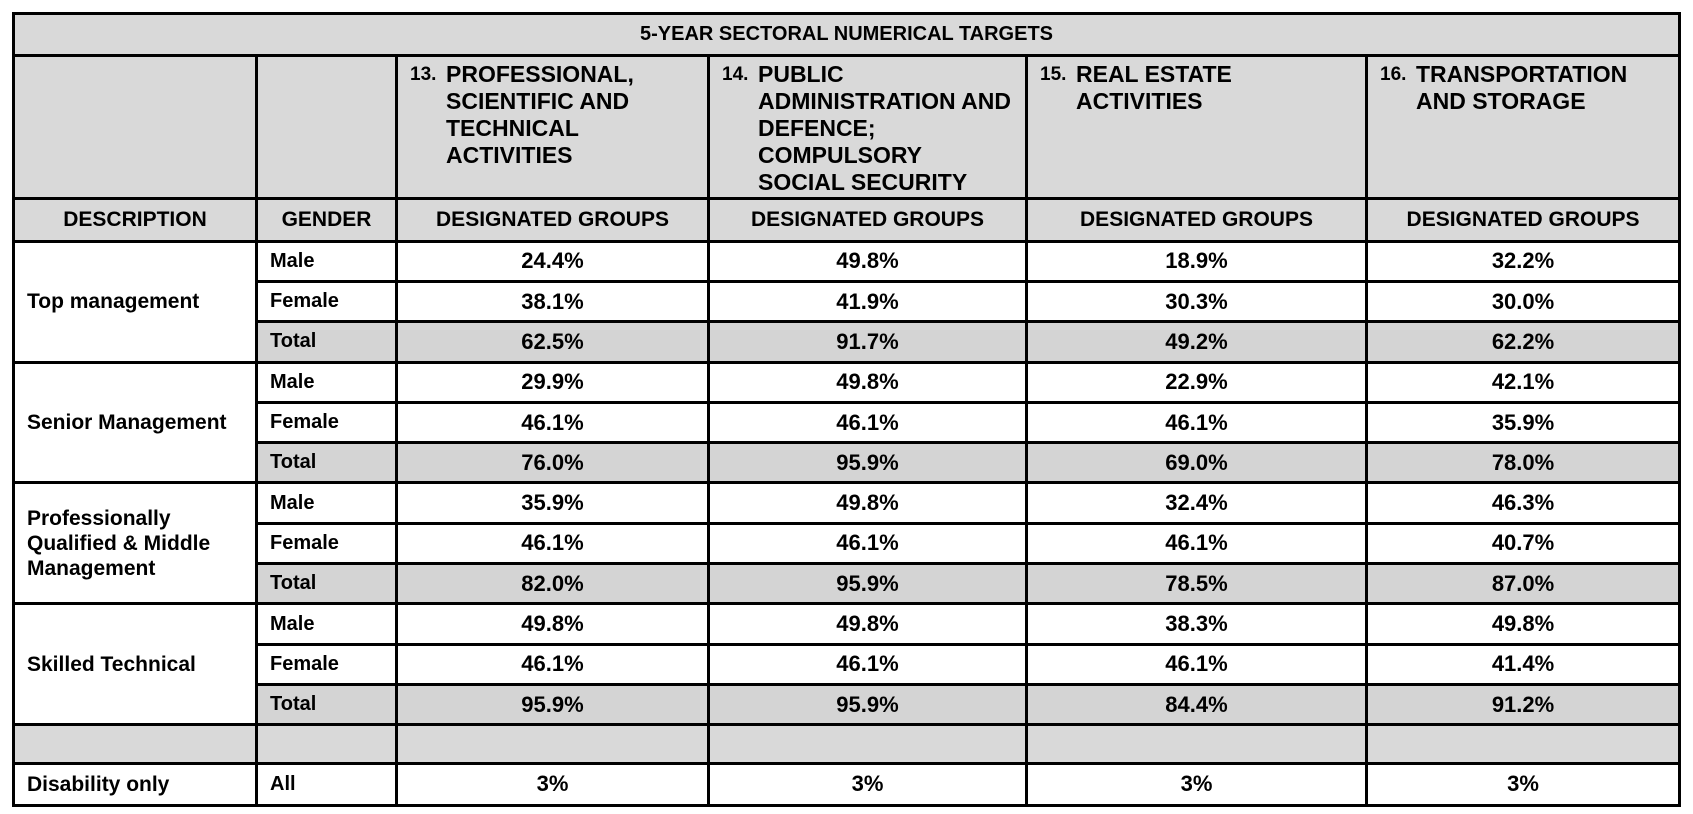  I want to click on value-cell: 41.4%, so click(1523, 664).